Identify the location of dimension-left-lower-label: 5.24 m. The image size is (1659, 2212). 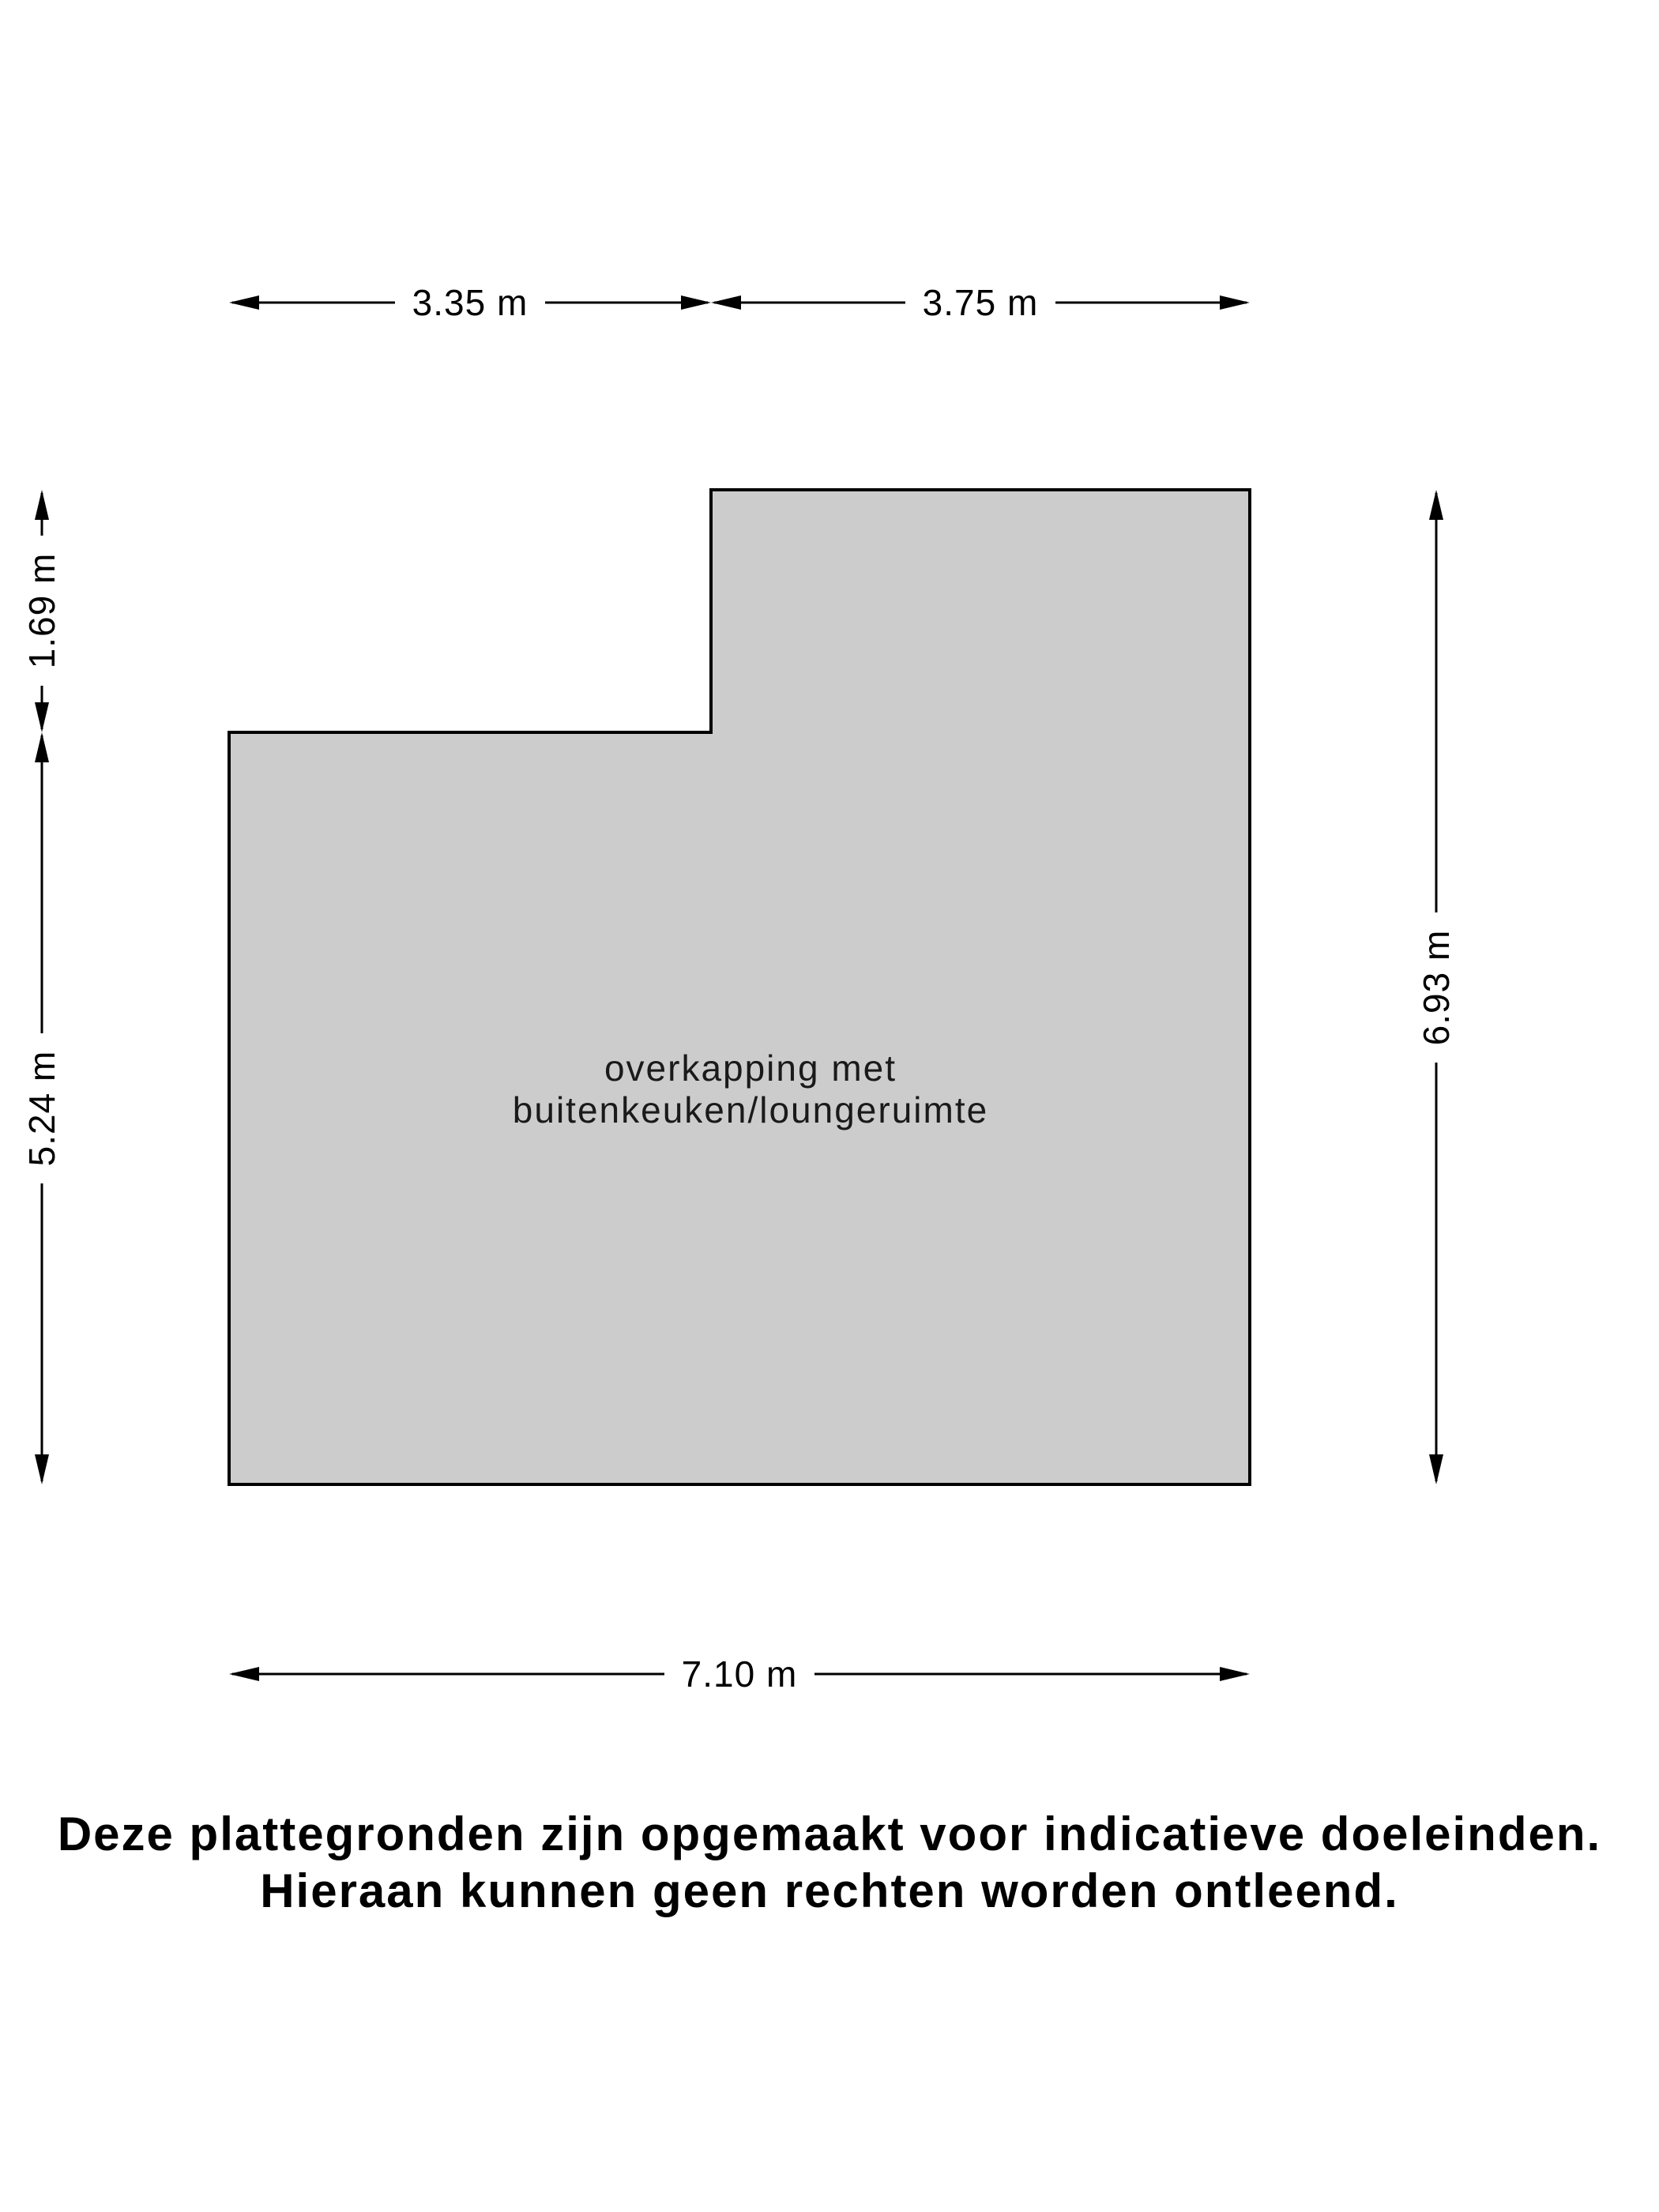
(42, 1109).